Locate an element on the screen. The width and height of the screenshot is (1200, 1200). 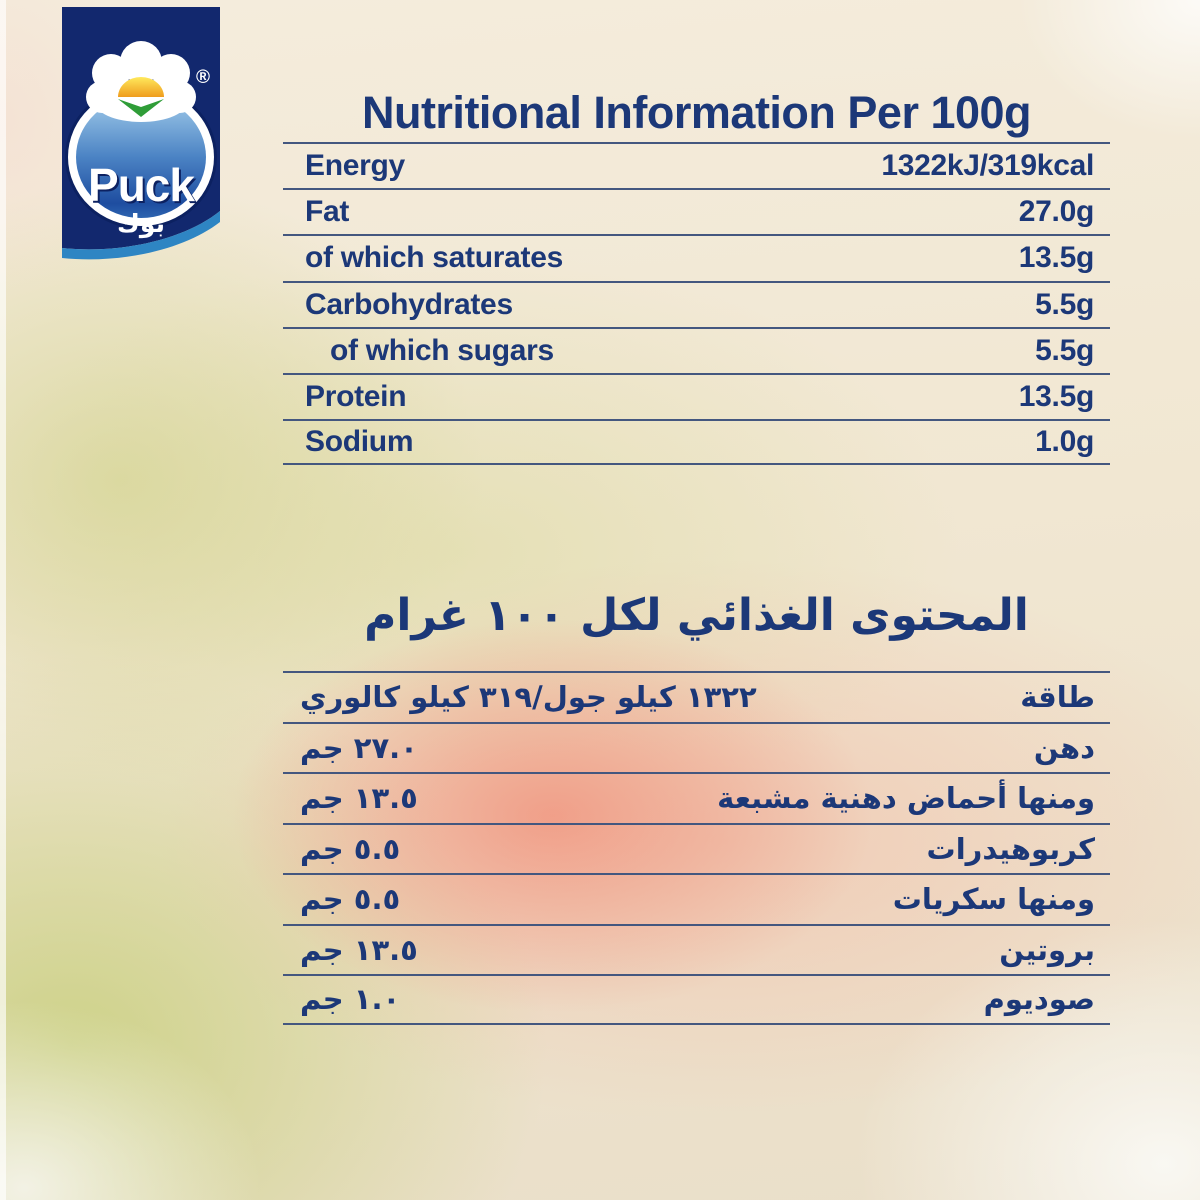
nutrient-label: طاقة is located at coordinates (1057, 697).